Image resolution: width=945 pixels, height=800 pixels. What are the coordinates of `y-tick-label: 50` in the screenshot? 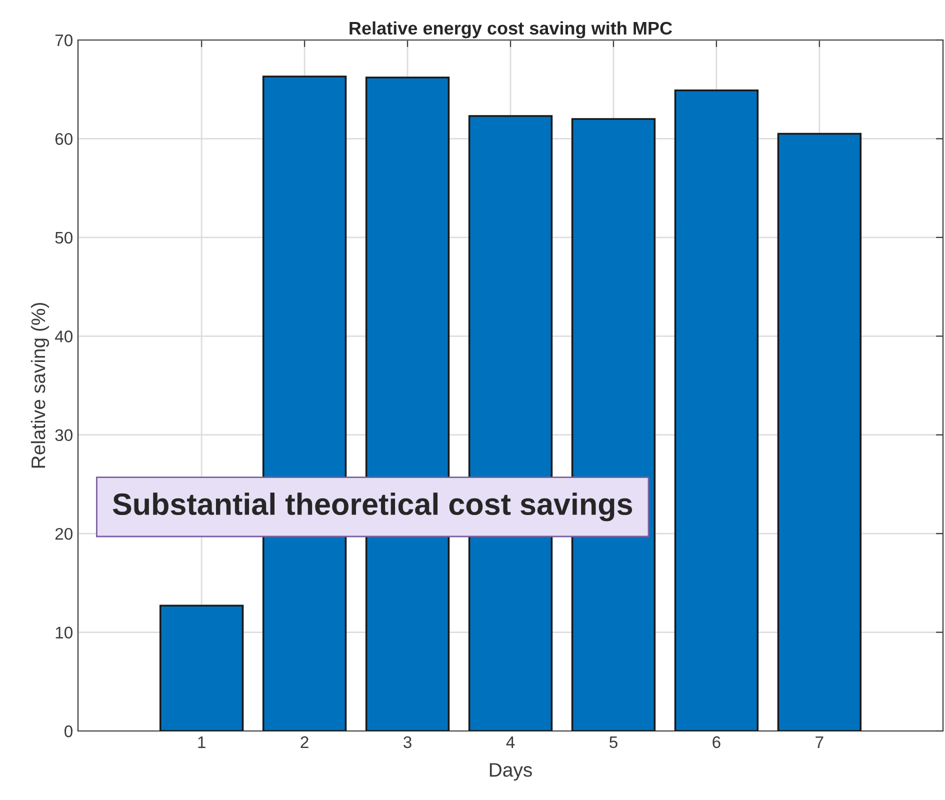 It's located at (63, 238).